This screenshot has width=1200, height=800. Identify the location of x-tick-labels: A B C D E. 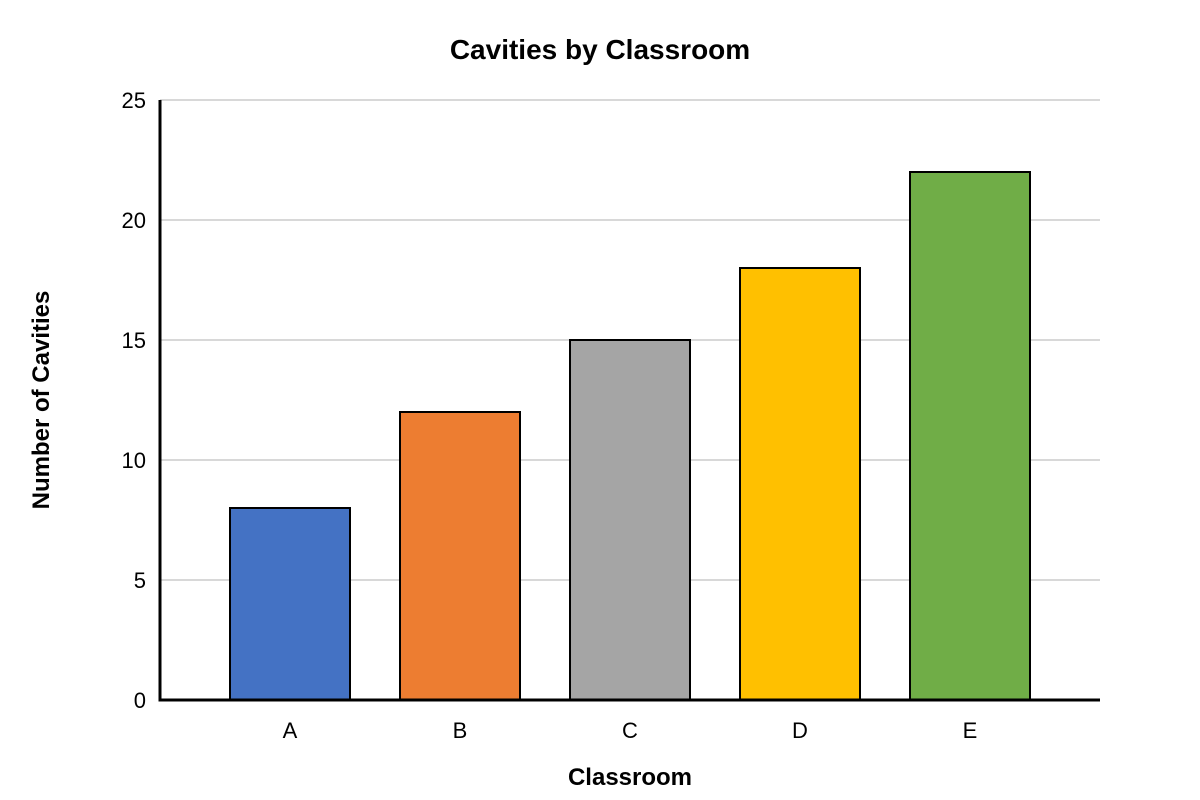
(630, 730).